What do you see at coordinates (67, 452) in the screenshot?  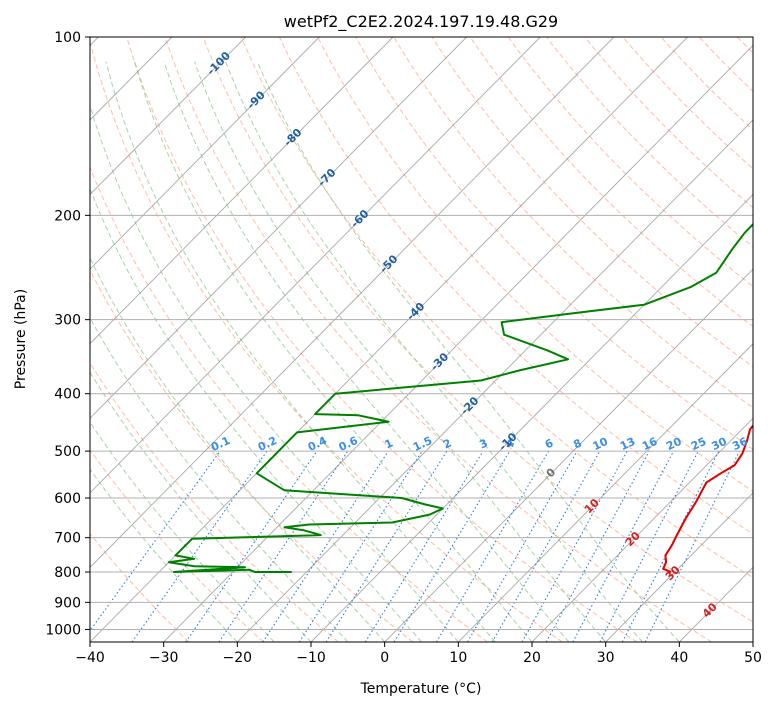 I see `y-tick-label: 500` at bounding box center [67, 452].